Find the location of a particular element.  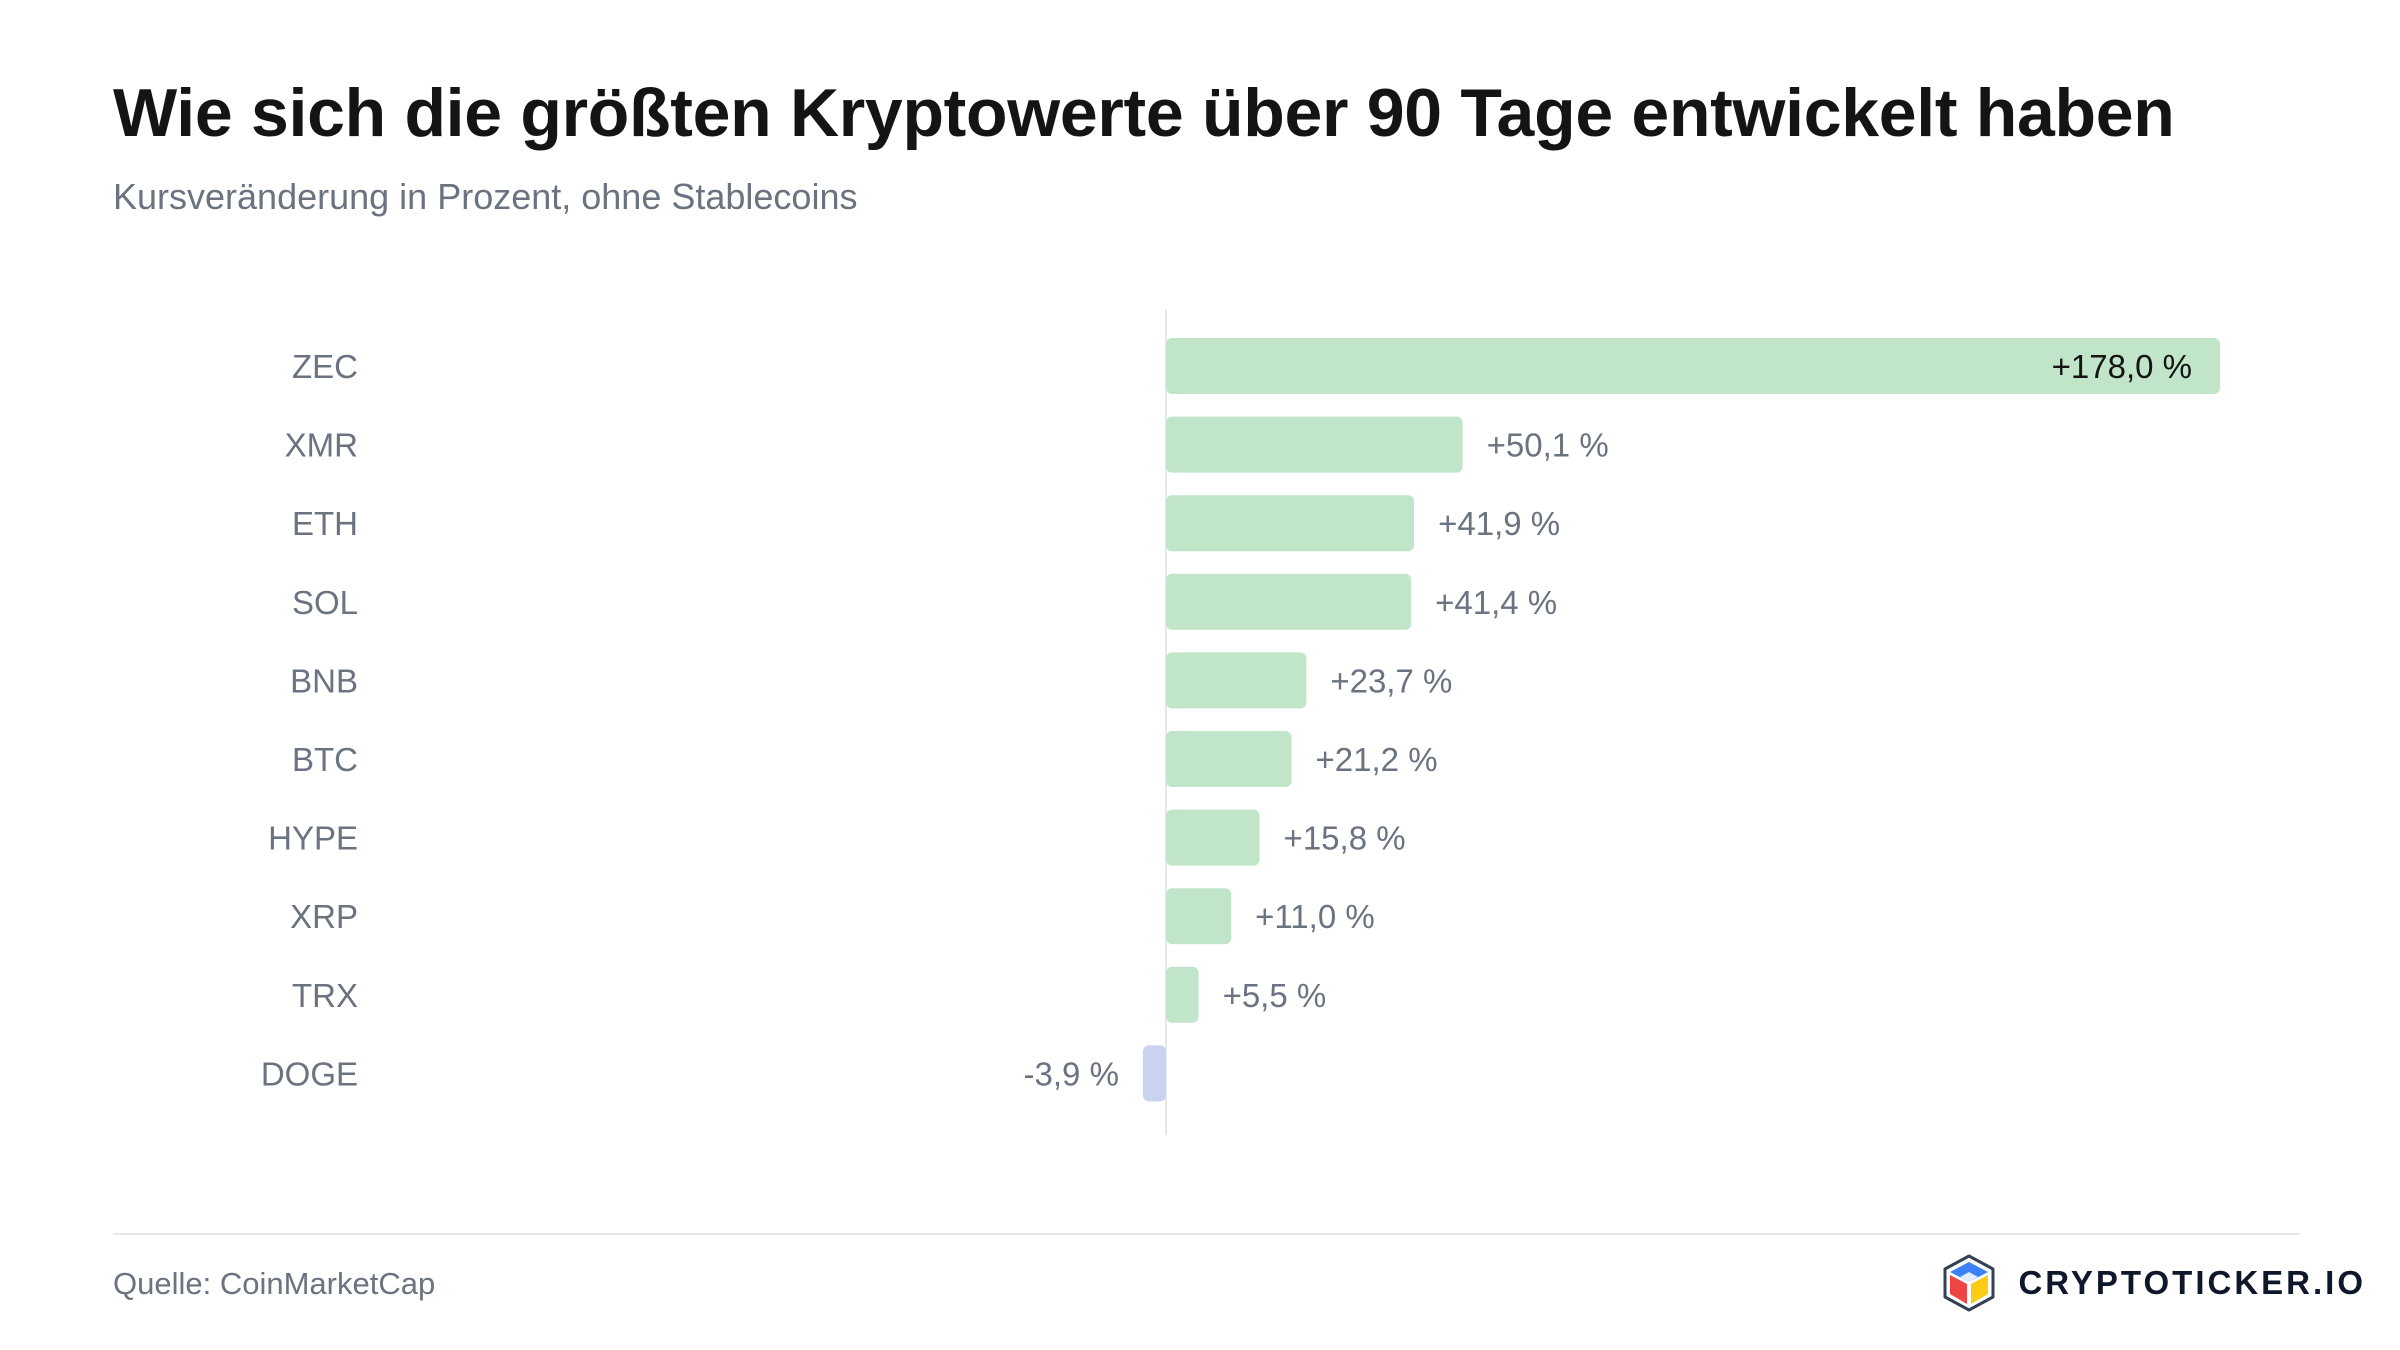

data-label: +11,0 % is located at coordinates (1315, 916).